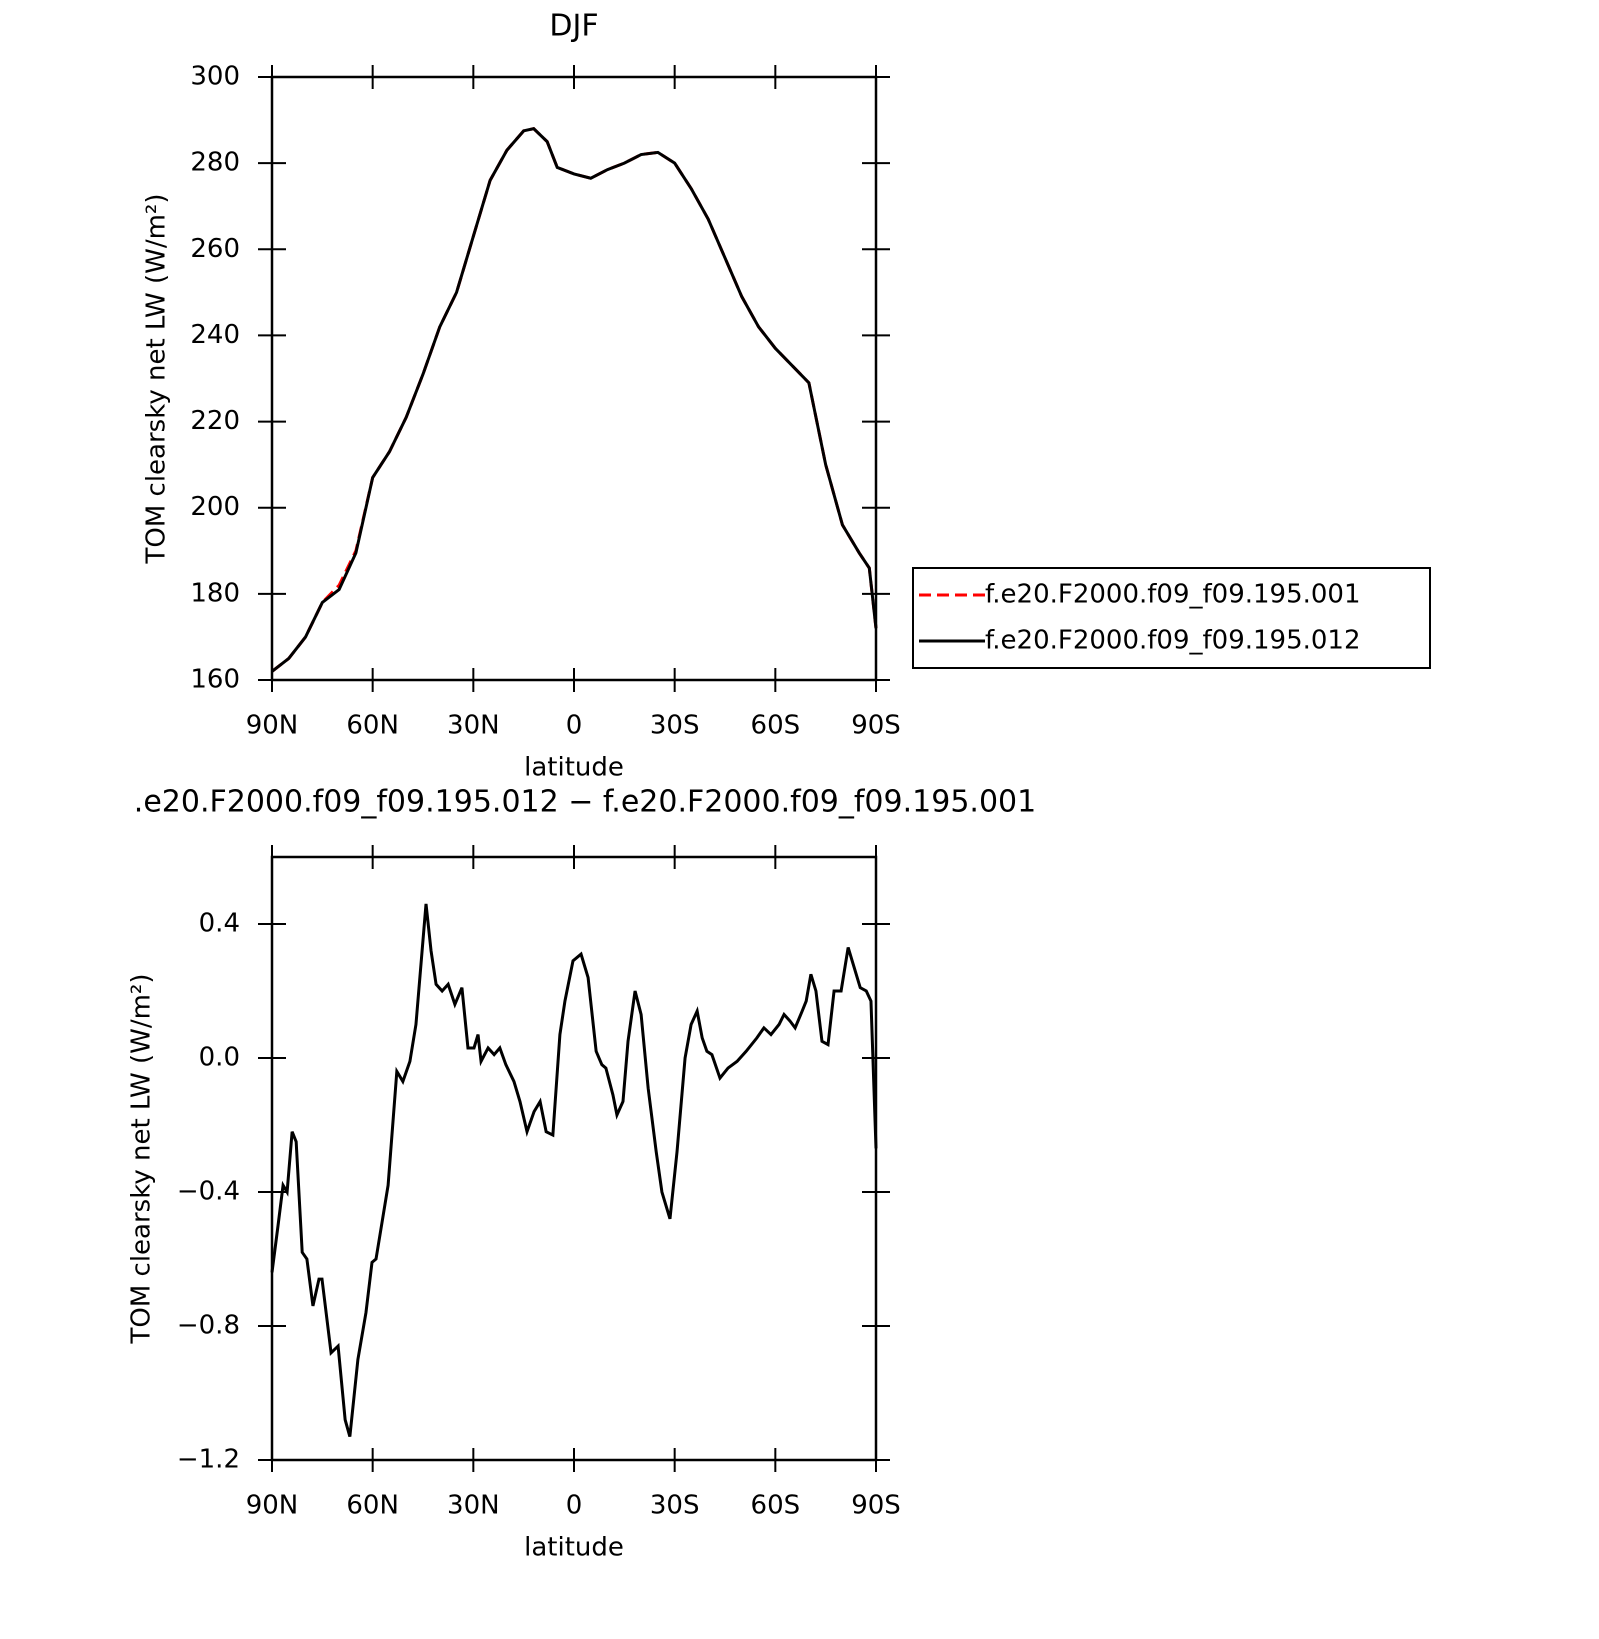 This screenshot has width=1599, height=1639. What do you see at coordinates (1173, 641) in the screenshot?
I see `legend-label: f.e20.F2000.f09_f09.195.012` at bounding box center [1173, 641].